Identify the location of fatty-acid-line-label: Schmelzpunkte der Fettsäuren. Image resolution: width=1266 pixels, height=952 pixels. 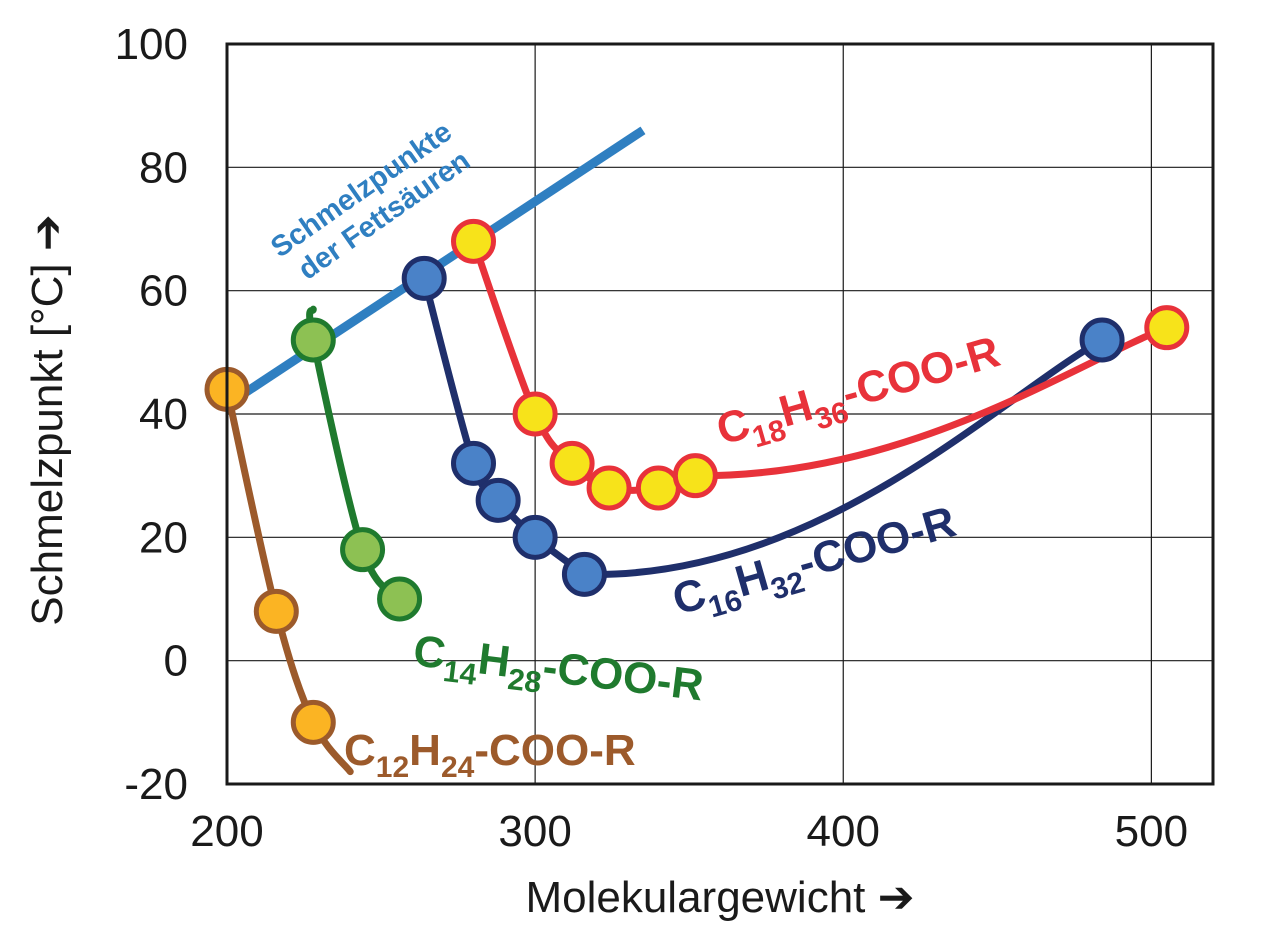
(374, 201).